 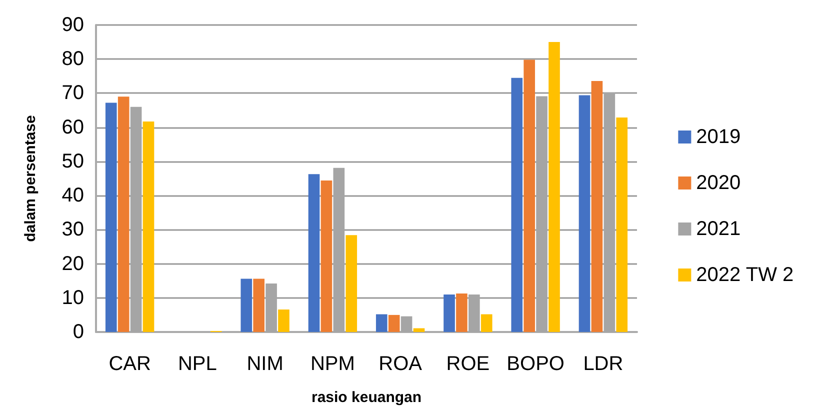 What do you see at coordinates (366, 397) in the screenshot?
I see `x-axis-title: rasio keuangan` at bounding box center [366, 397].